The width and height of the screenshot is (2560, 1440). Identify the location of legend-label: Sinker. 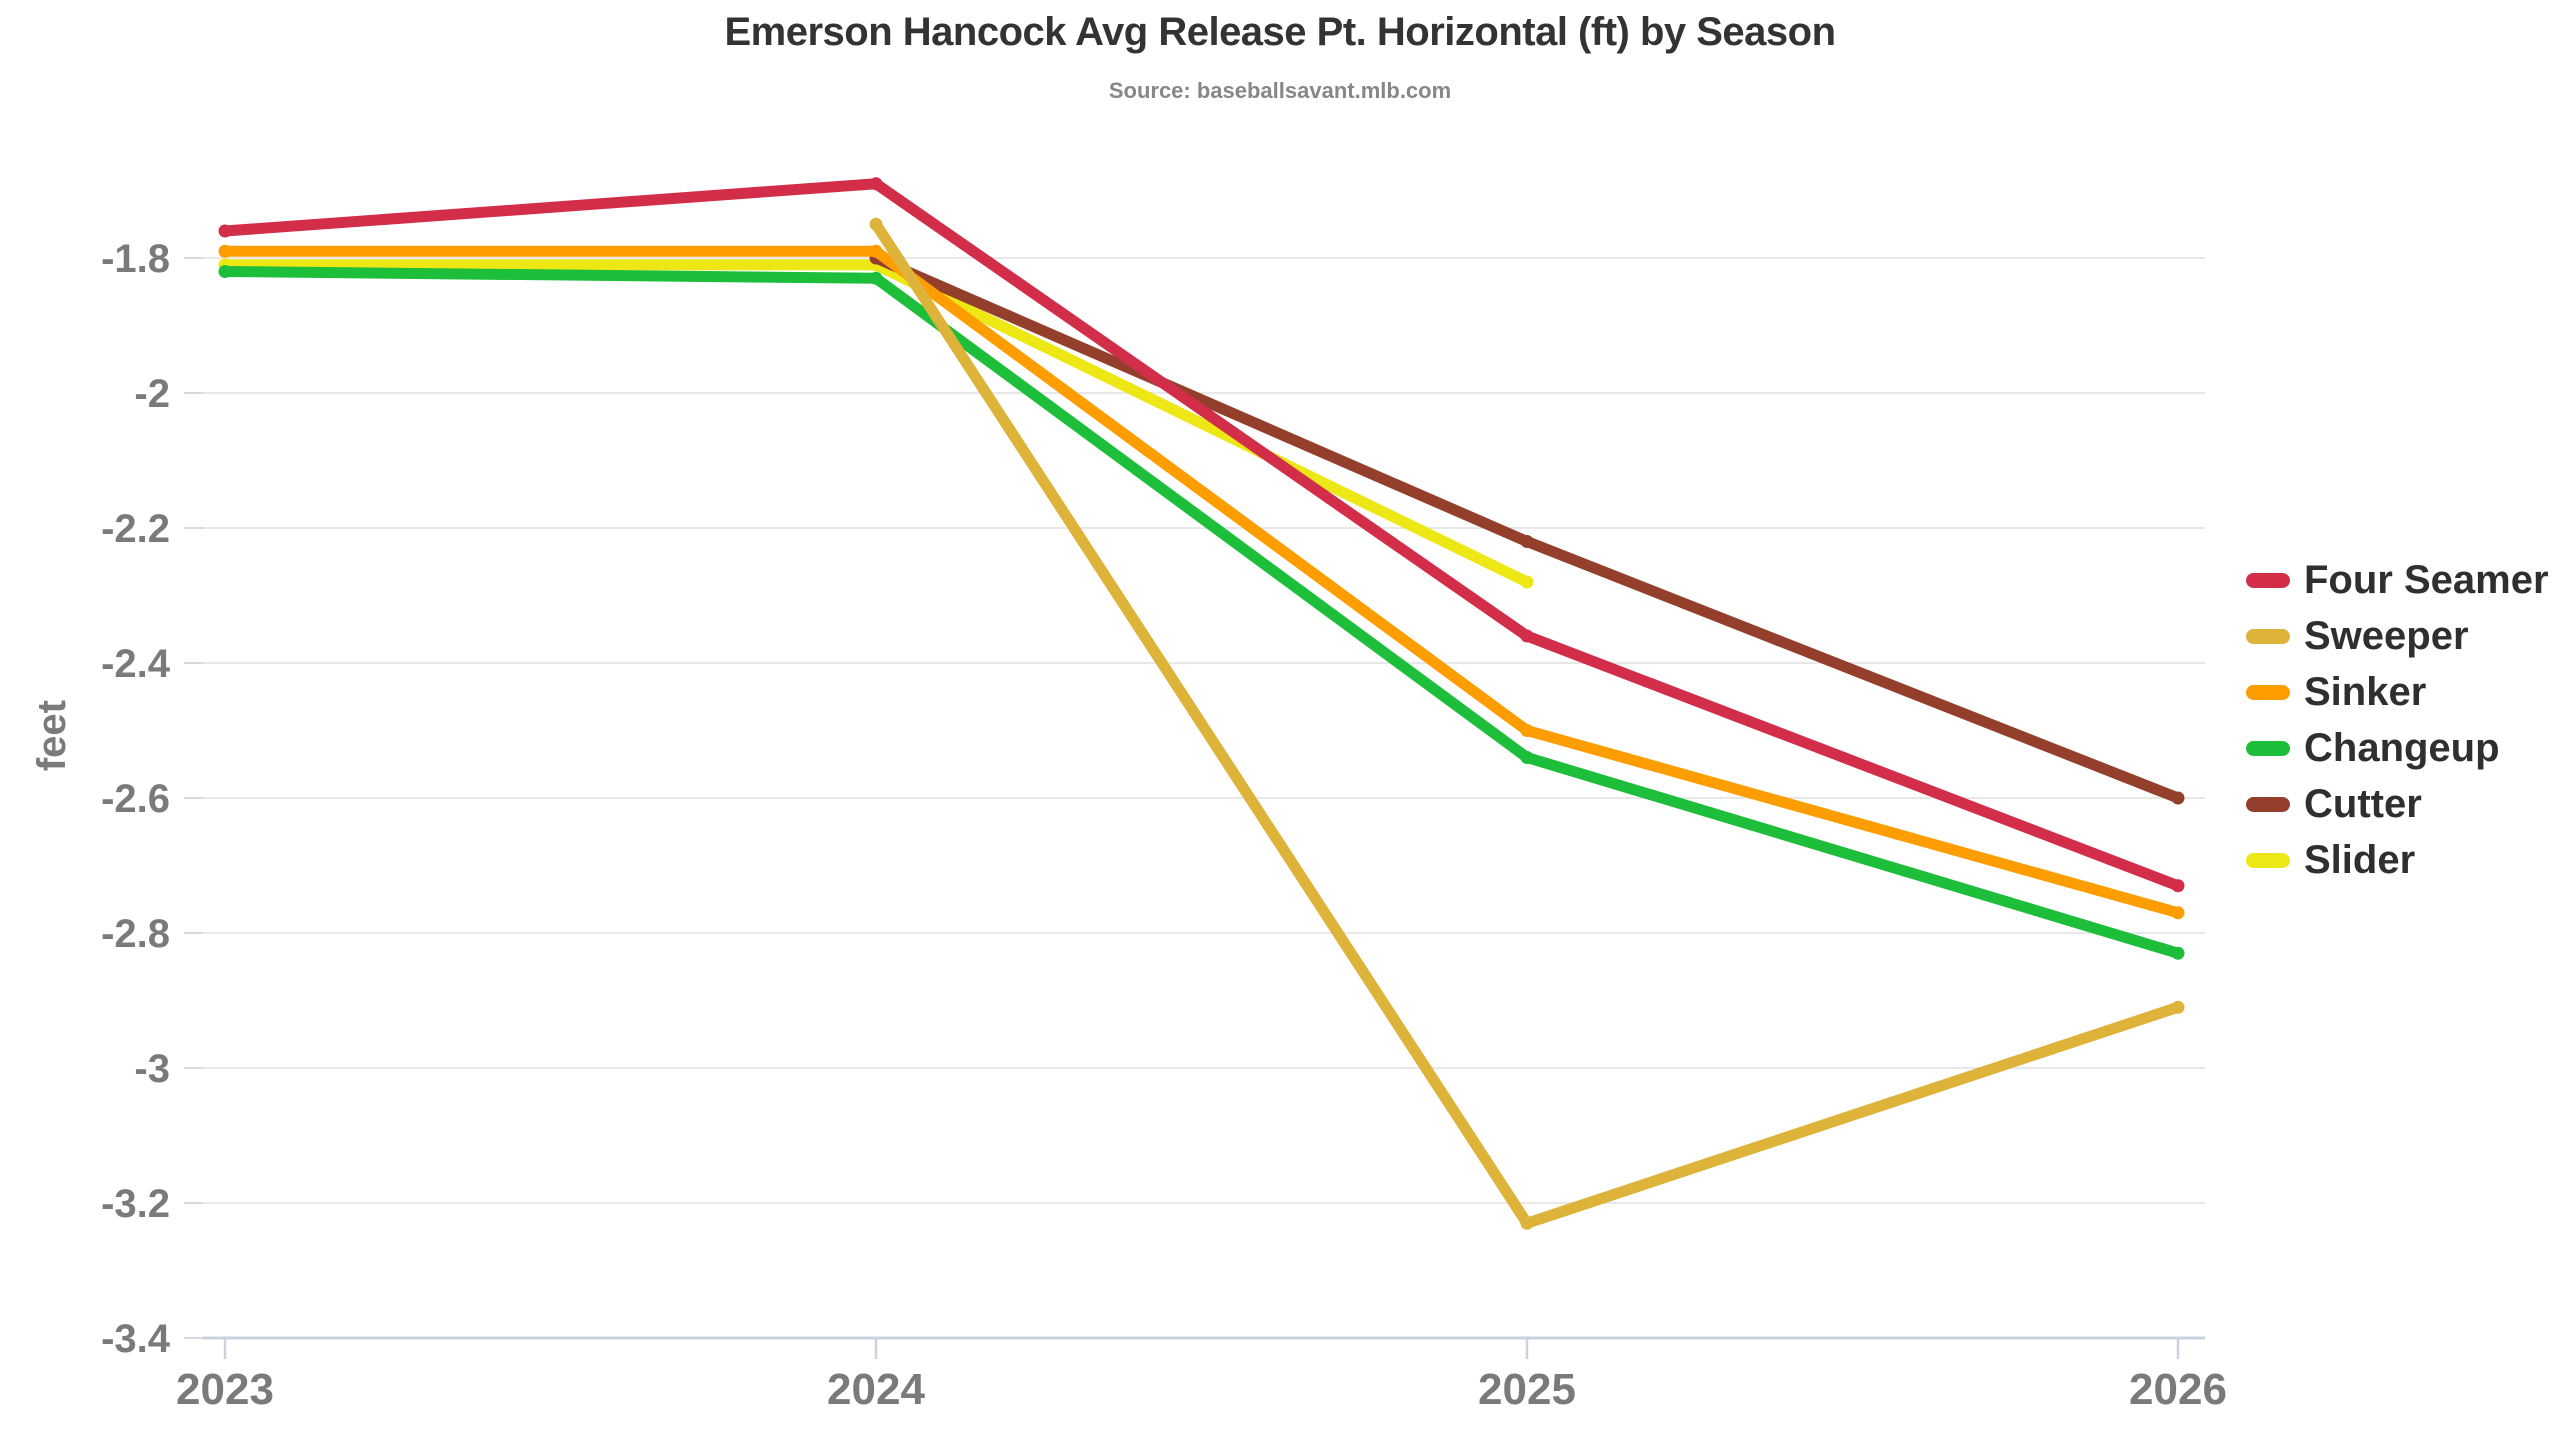
(2365, 691).